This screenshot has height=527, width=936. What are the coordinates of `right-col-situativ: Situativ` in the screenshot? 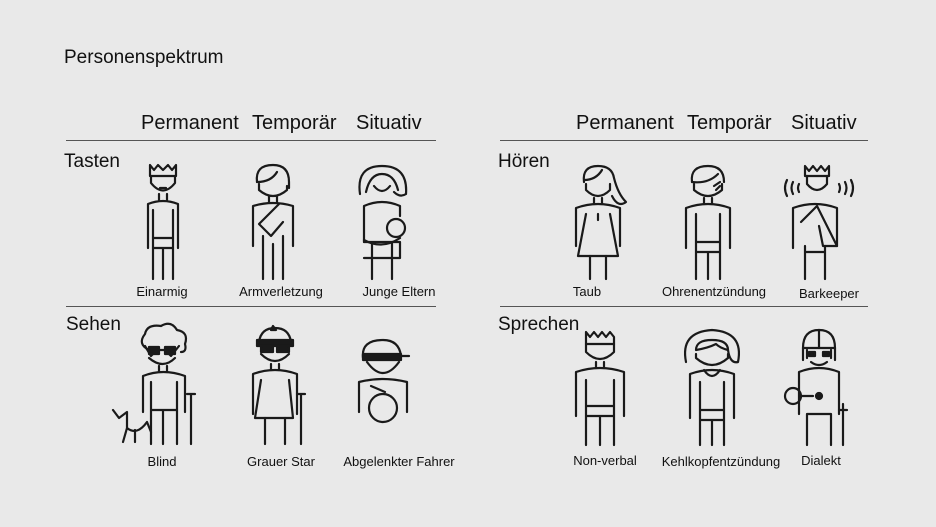 It's located at (824, 123).